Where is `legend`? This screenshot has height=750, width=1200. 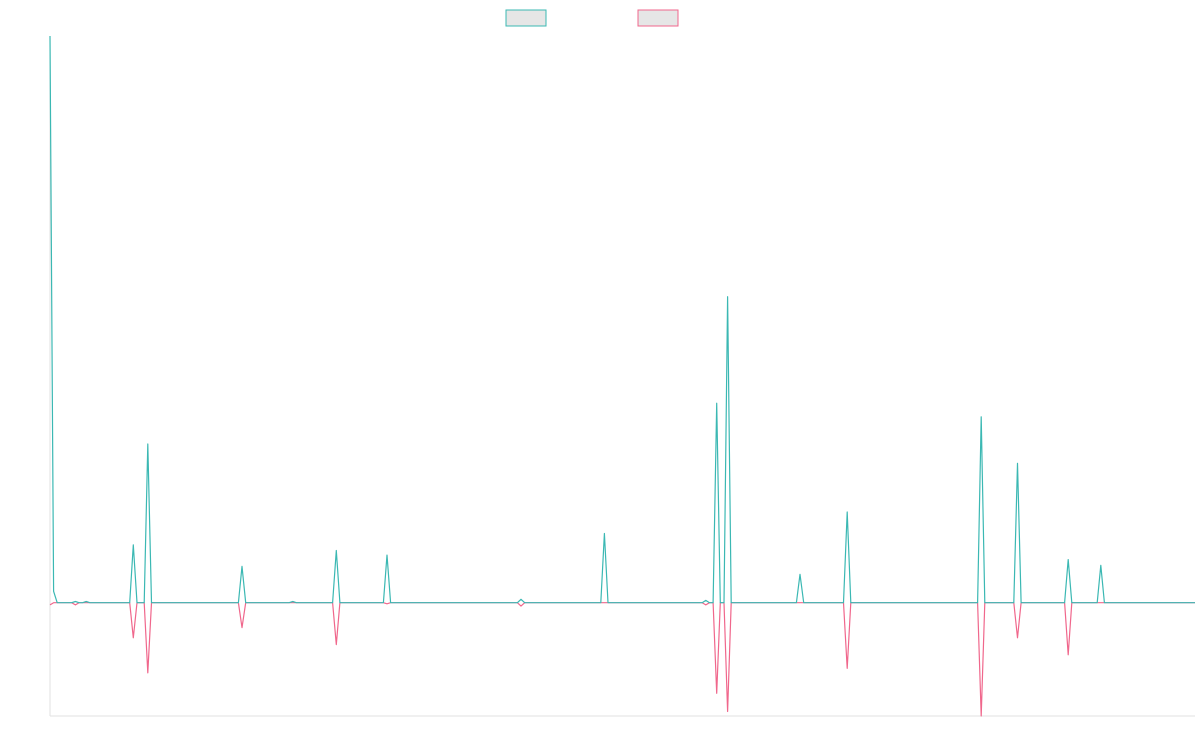 legend is located at coordinates (592, 18).